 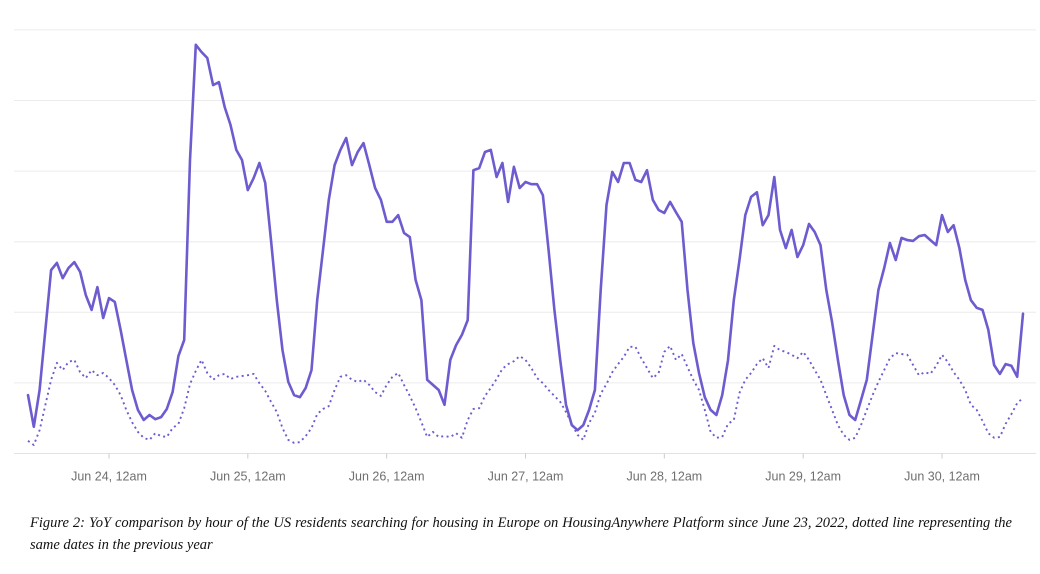 What do you see at coordinates (664, 477) in the screenshot?
I see `x-tick-label: Jun 28, 12am` at bounding box center [664, 477].